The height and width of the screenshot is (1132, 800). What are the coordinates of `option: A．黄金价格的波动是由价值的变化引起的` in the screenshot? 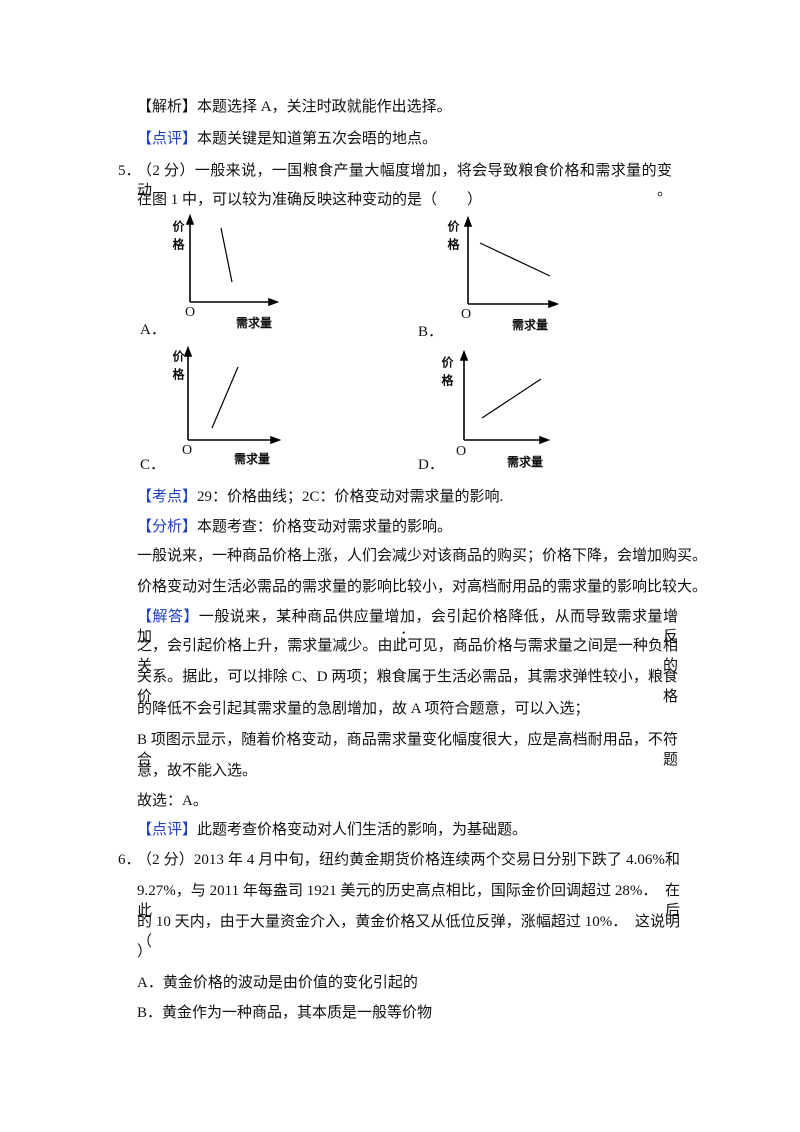 It's located at (277, 983).